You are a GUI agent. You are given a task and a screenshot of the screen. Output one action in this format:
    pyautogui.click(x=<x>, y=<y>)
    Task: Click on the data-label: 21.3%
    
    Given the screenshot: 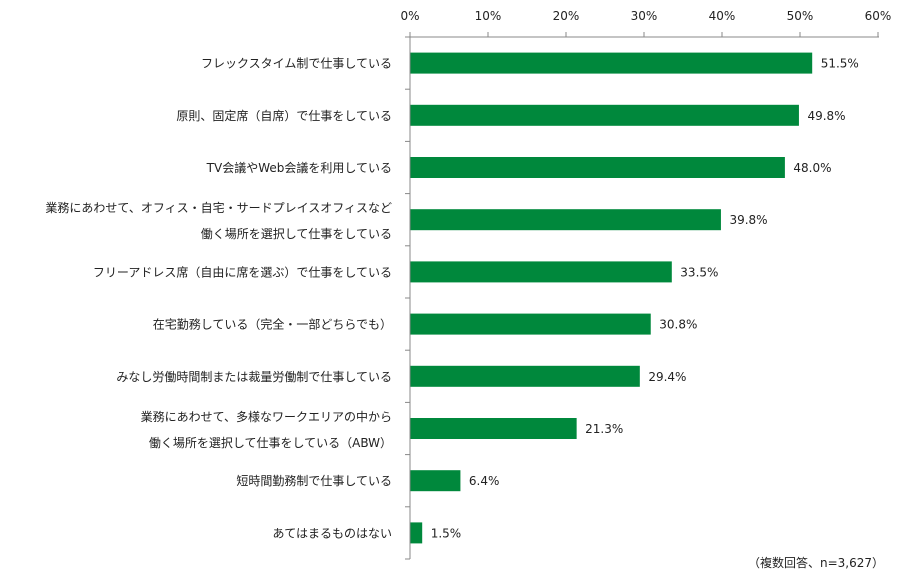 What is the action you would take?
    pyautogui.click(x=604, y=429)
    